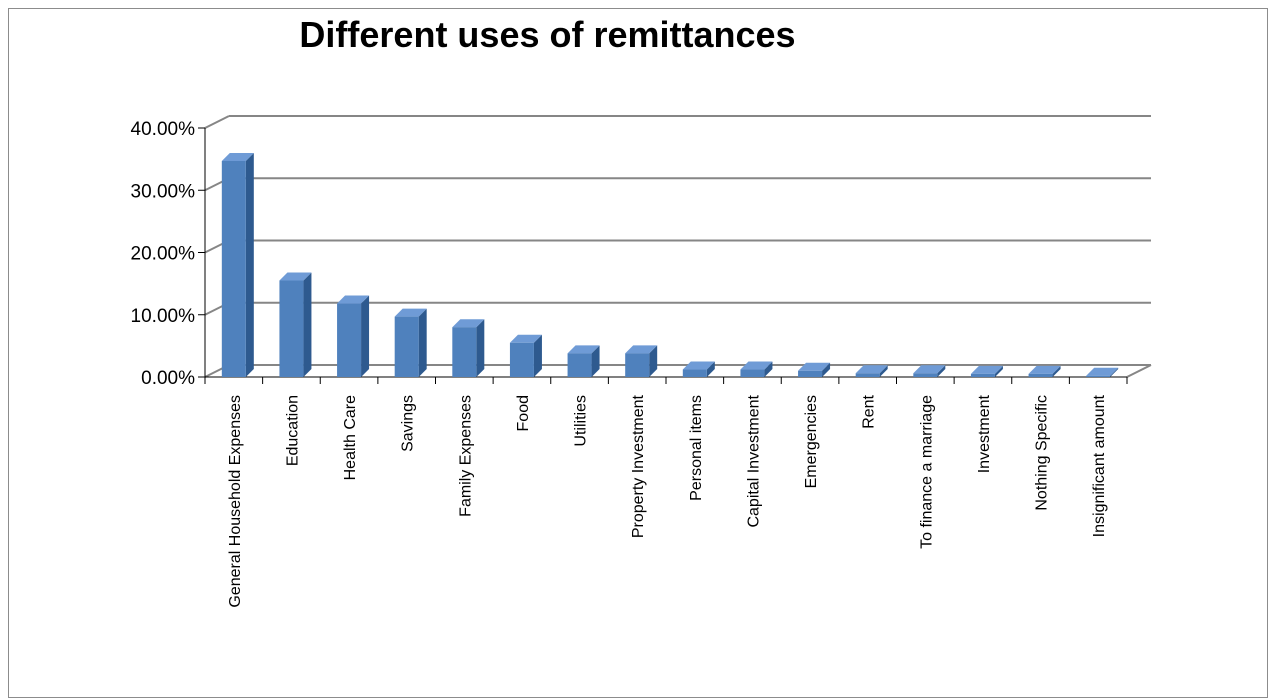 This screenshot has width=1275, height=698. I want to click on x-tick-label: Capital Investment, so click(753, 460).